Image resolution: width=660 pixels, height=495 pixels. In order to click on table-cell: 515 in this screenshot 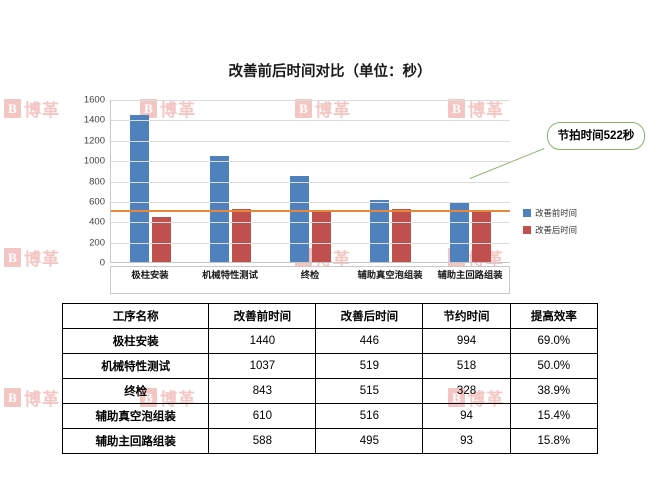, I will do `click(369, 391)`.